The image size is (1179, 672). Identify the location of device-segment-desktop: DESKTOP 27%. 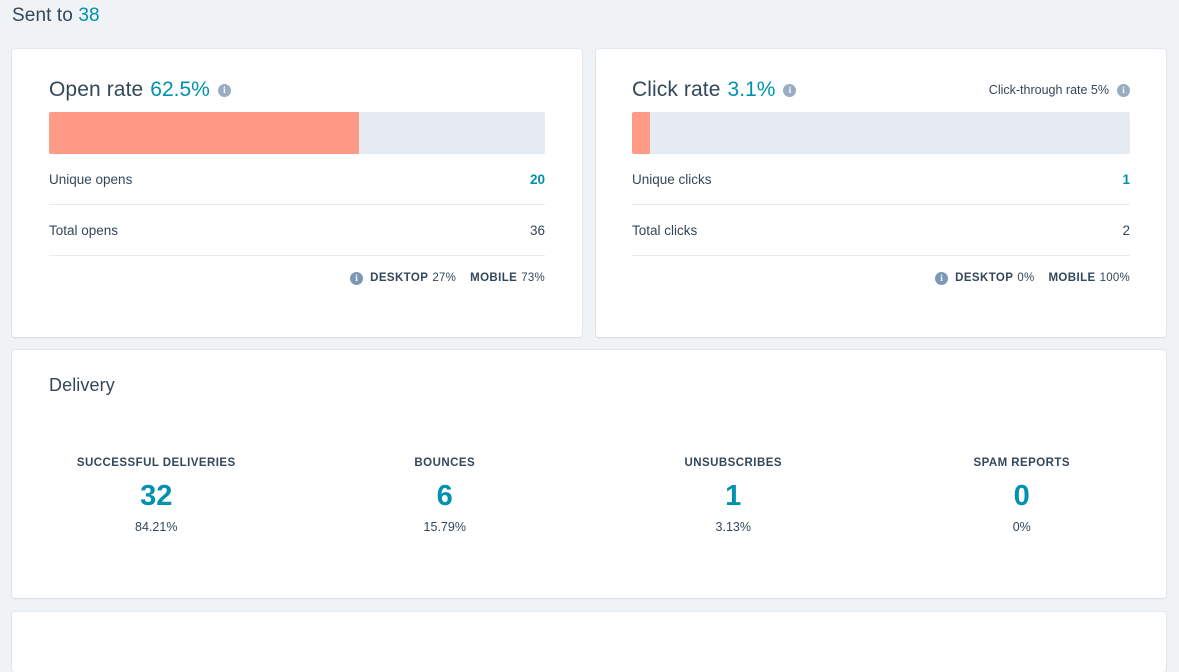
(413, 278).